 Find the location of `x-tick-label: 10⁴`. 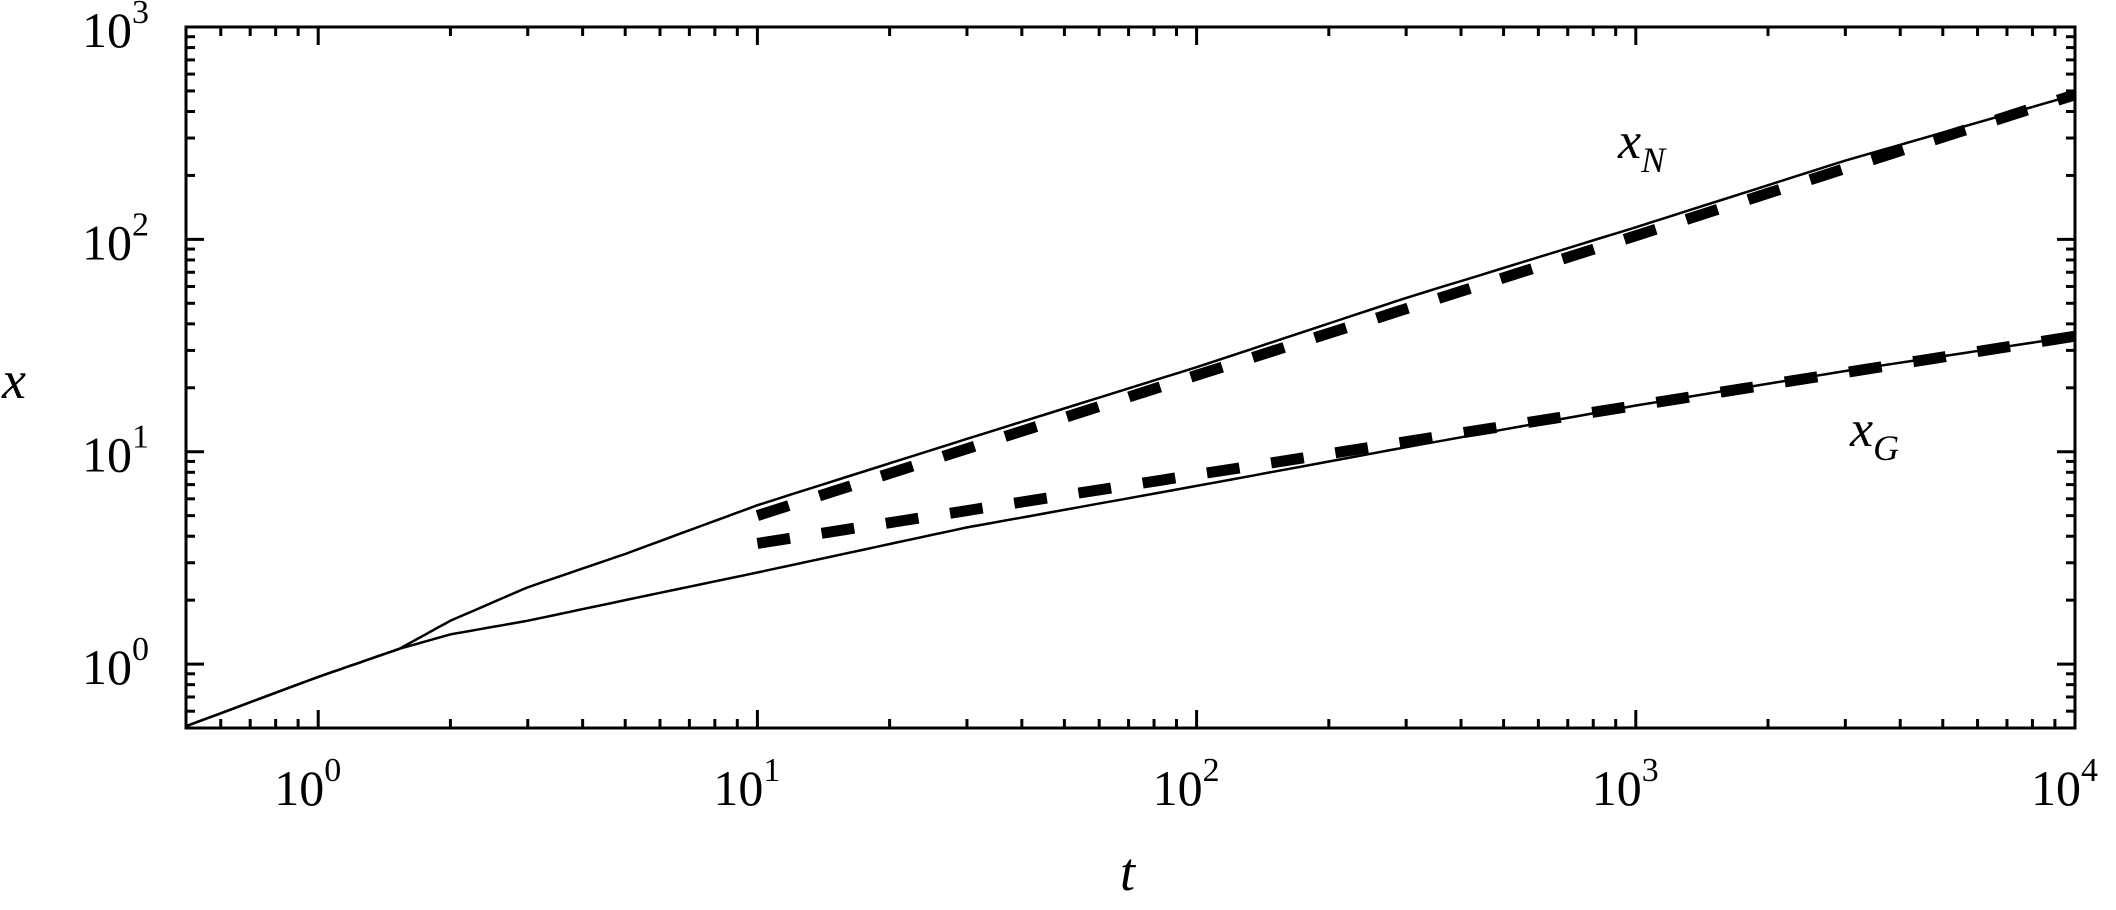

x-tick-label: 10⁴ is located at coordinates (2064, 784).